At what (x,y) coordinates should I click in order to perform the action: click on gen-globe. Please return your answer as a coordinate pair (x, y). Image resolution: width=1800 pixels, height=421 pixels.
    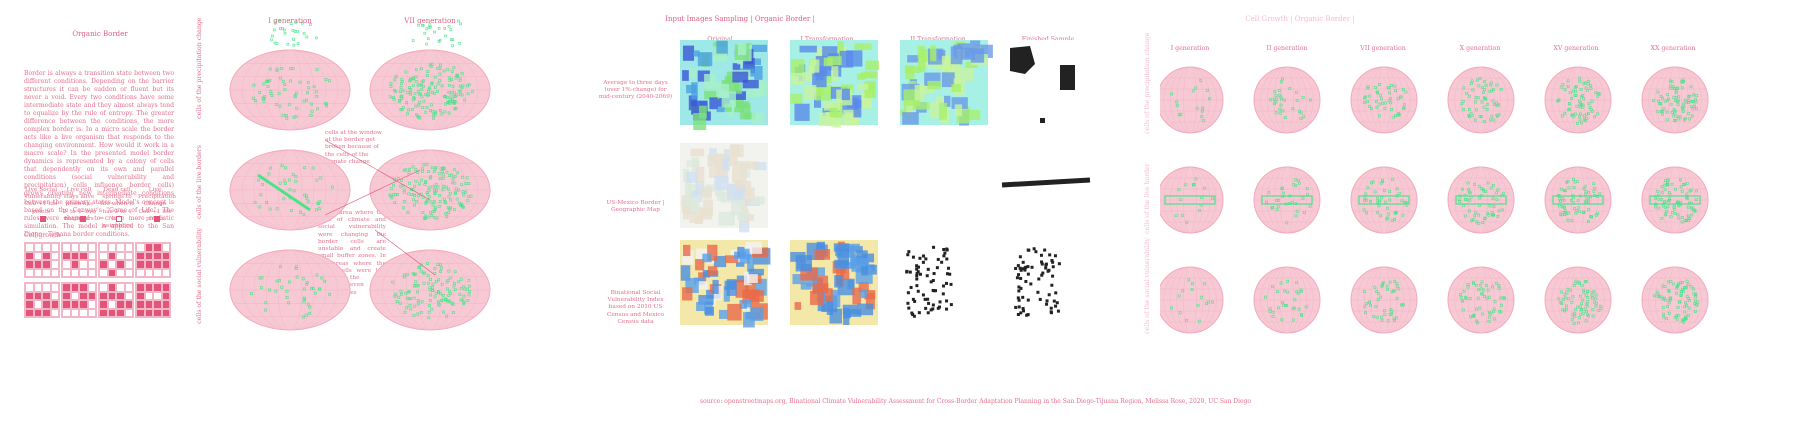
    Looking at the image, I should click on (430, 290).